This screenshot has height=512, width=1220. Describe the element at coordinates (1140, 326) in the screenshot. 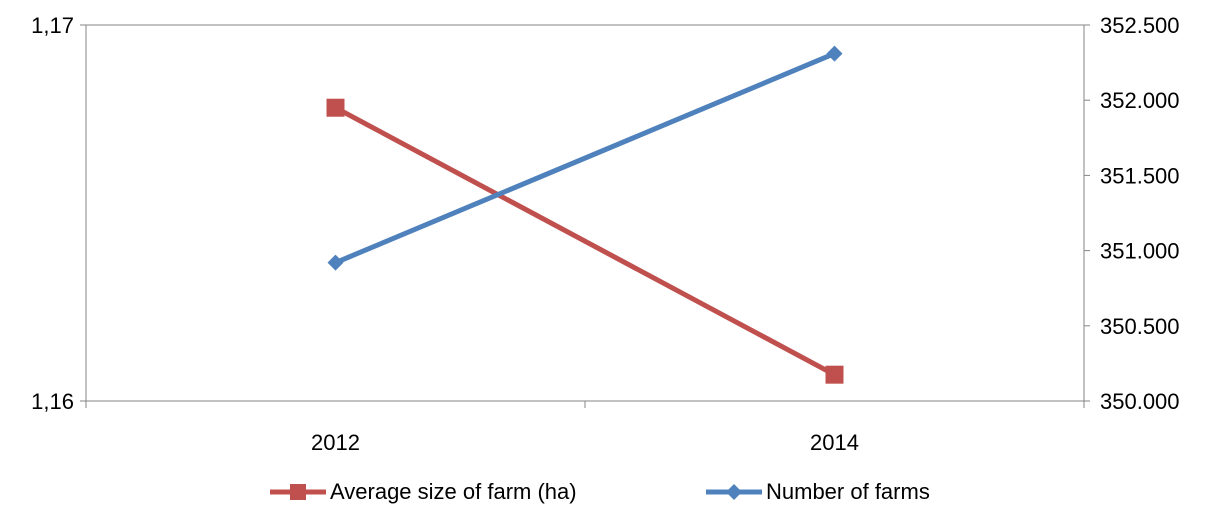

I see `right-axis-tick-label: 350.500` at that location.